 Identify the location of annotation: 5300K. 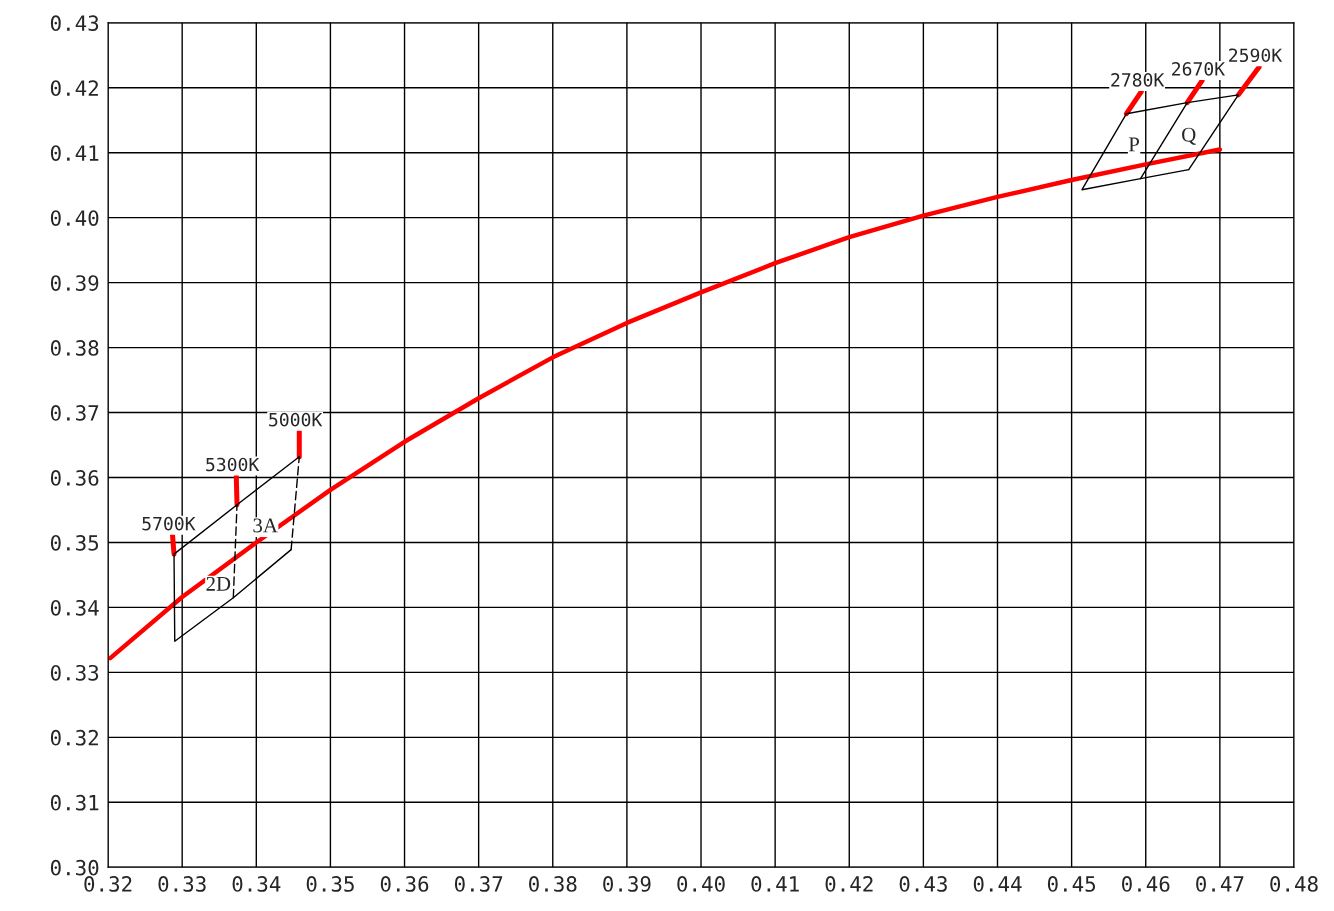
(233, 464).